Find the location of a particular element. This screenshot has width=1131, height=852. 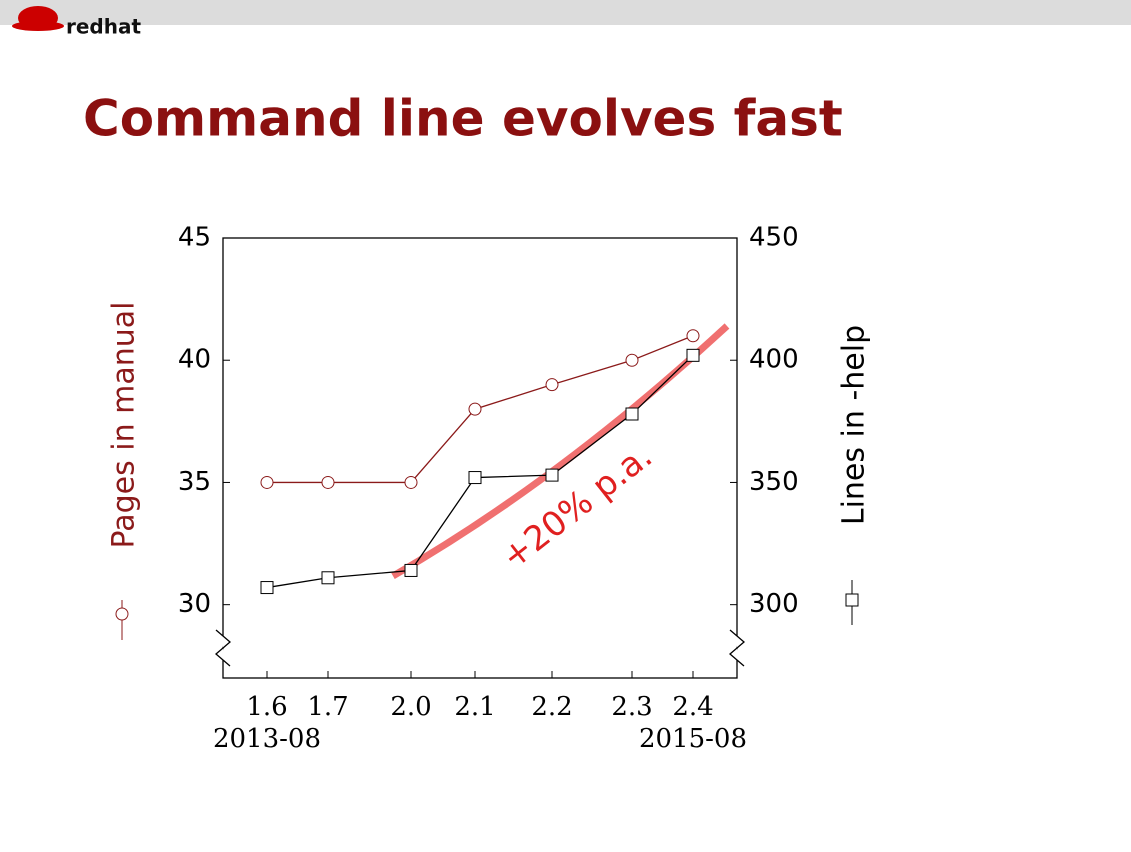

x-tick-label: 1.6 is located at coordinates (266, 707).